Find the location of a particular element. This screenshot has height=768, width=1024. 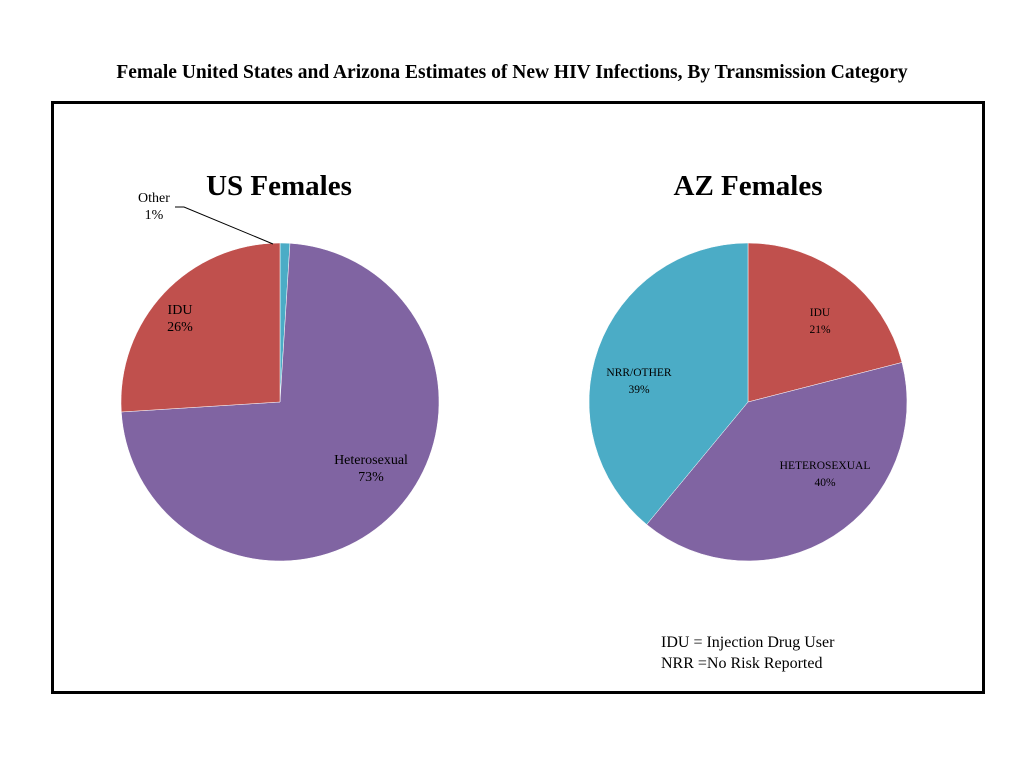

slice-label-percent: 1% is located at coordinates (154, 215).